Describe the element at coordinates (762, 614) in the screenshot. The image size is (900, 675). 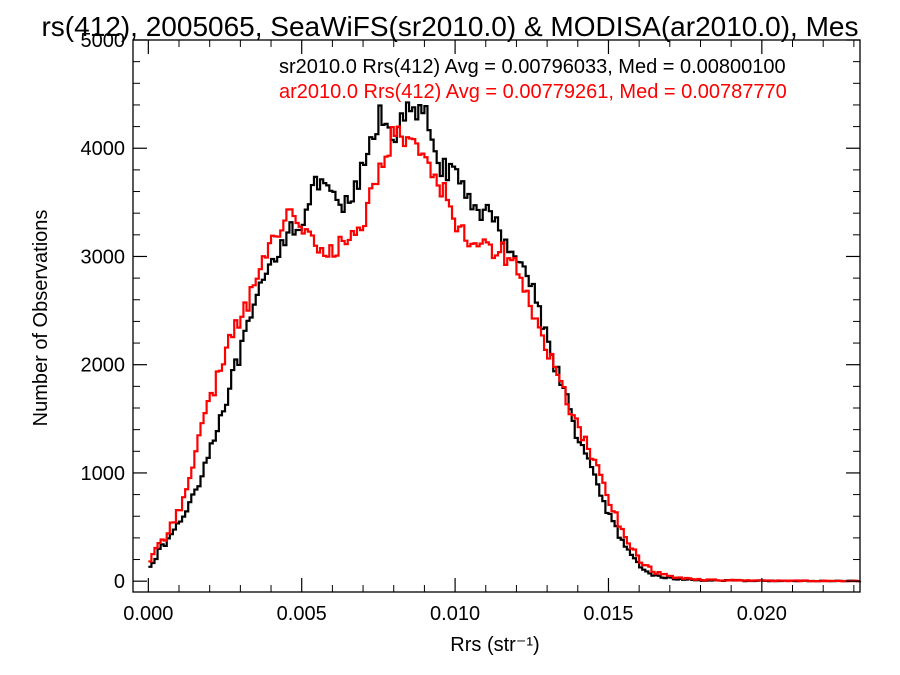
I see `x-tick-label: 0.020` at that location.